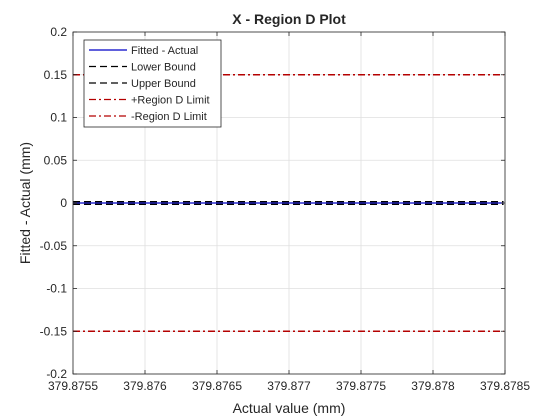 This screenshot has height=420, width=560. I want to click on y-tick-label: 0.2, so click(58, 32).